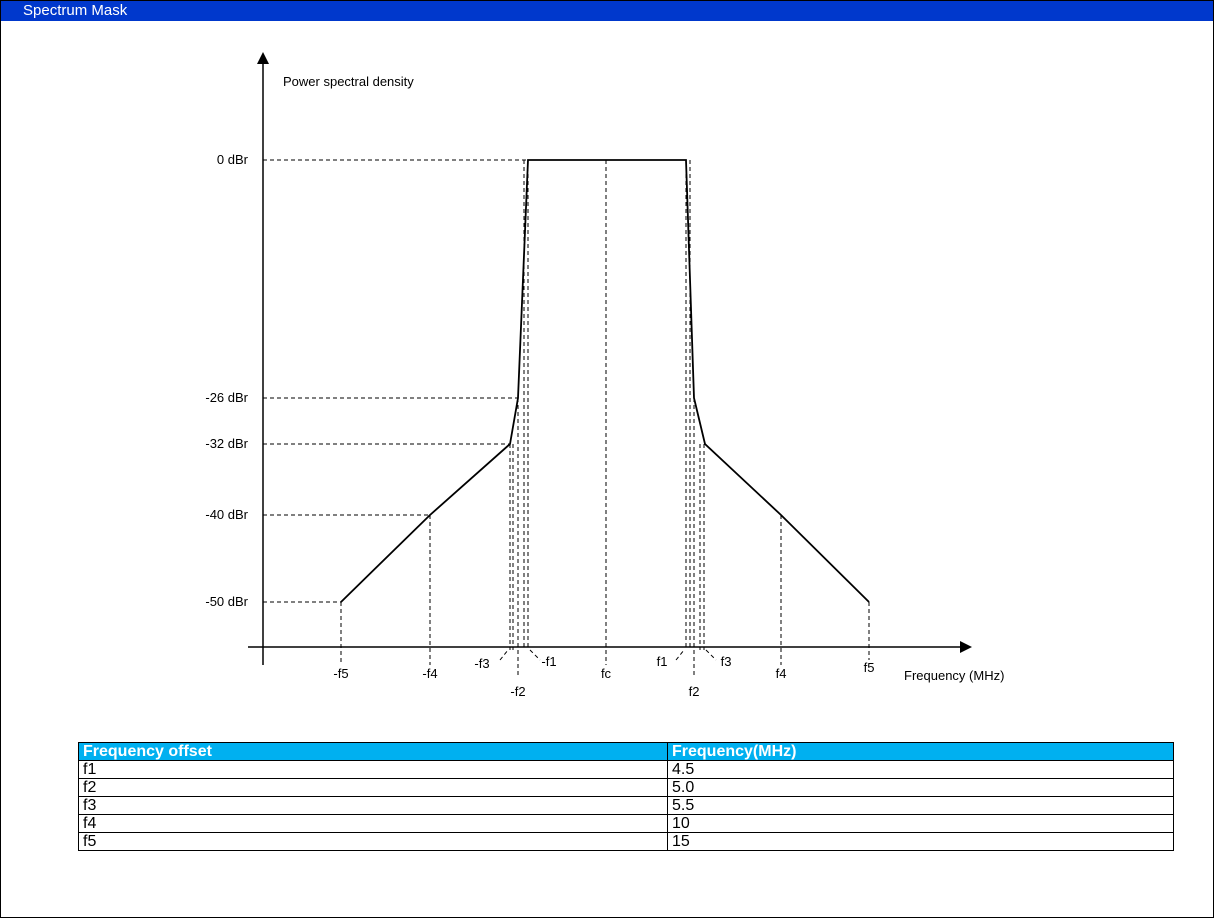 The image size is (1214, 918). I want to click on frequency-labels: -f5 -f4 -f3 -f2 -f1 fc f1 f2 f3 f4 f5, so click(603, 676).